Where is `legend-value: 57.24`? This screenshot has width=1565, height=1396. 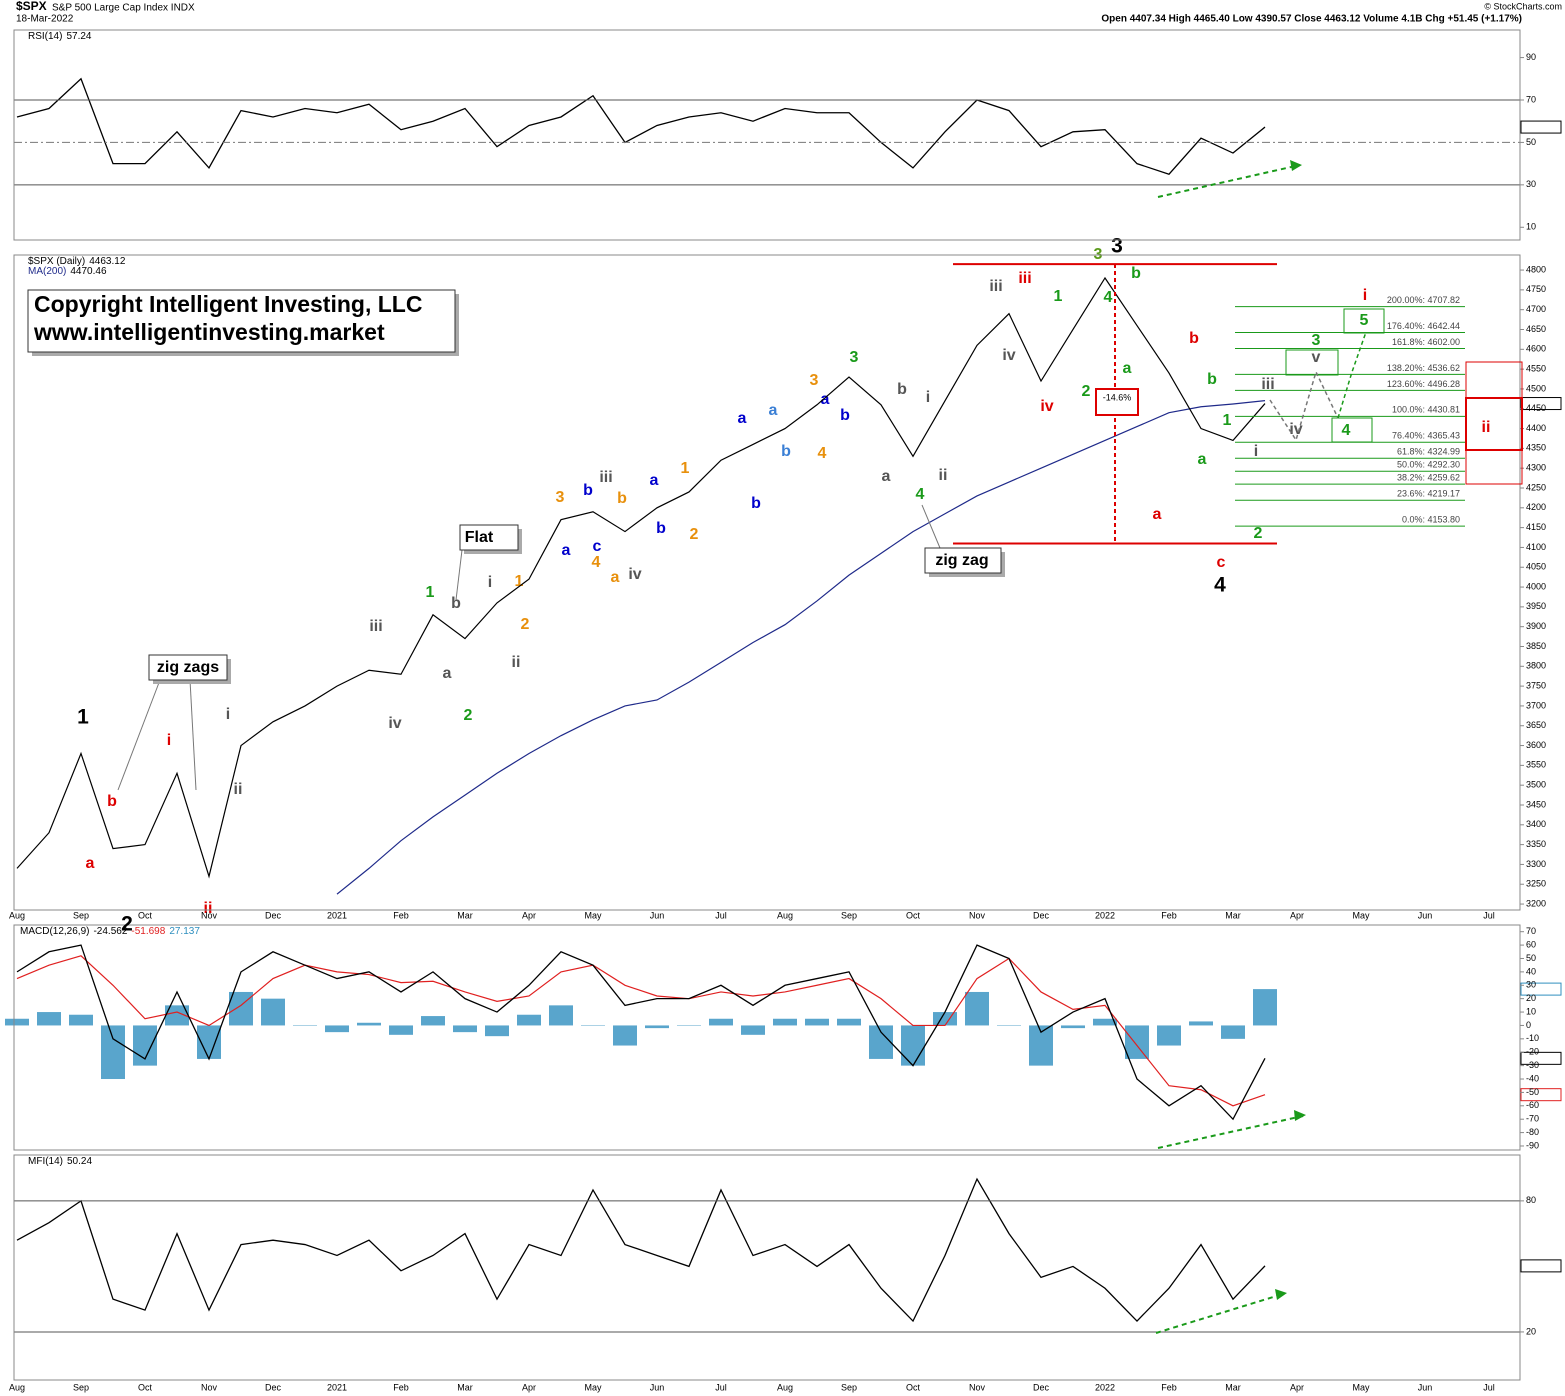
legend-value: 57.24 is located at coordinates (78, 36).